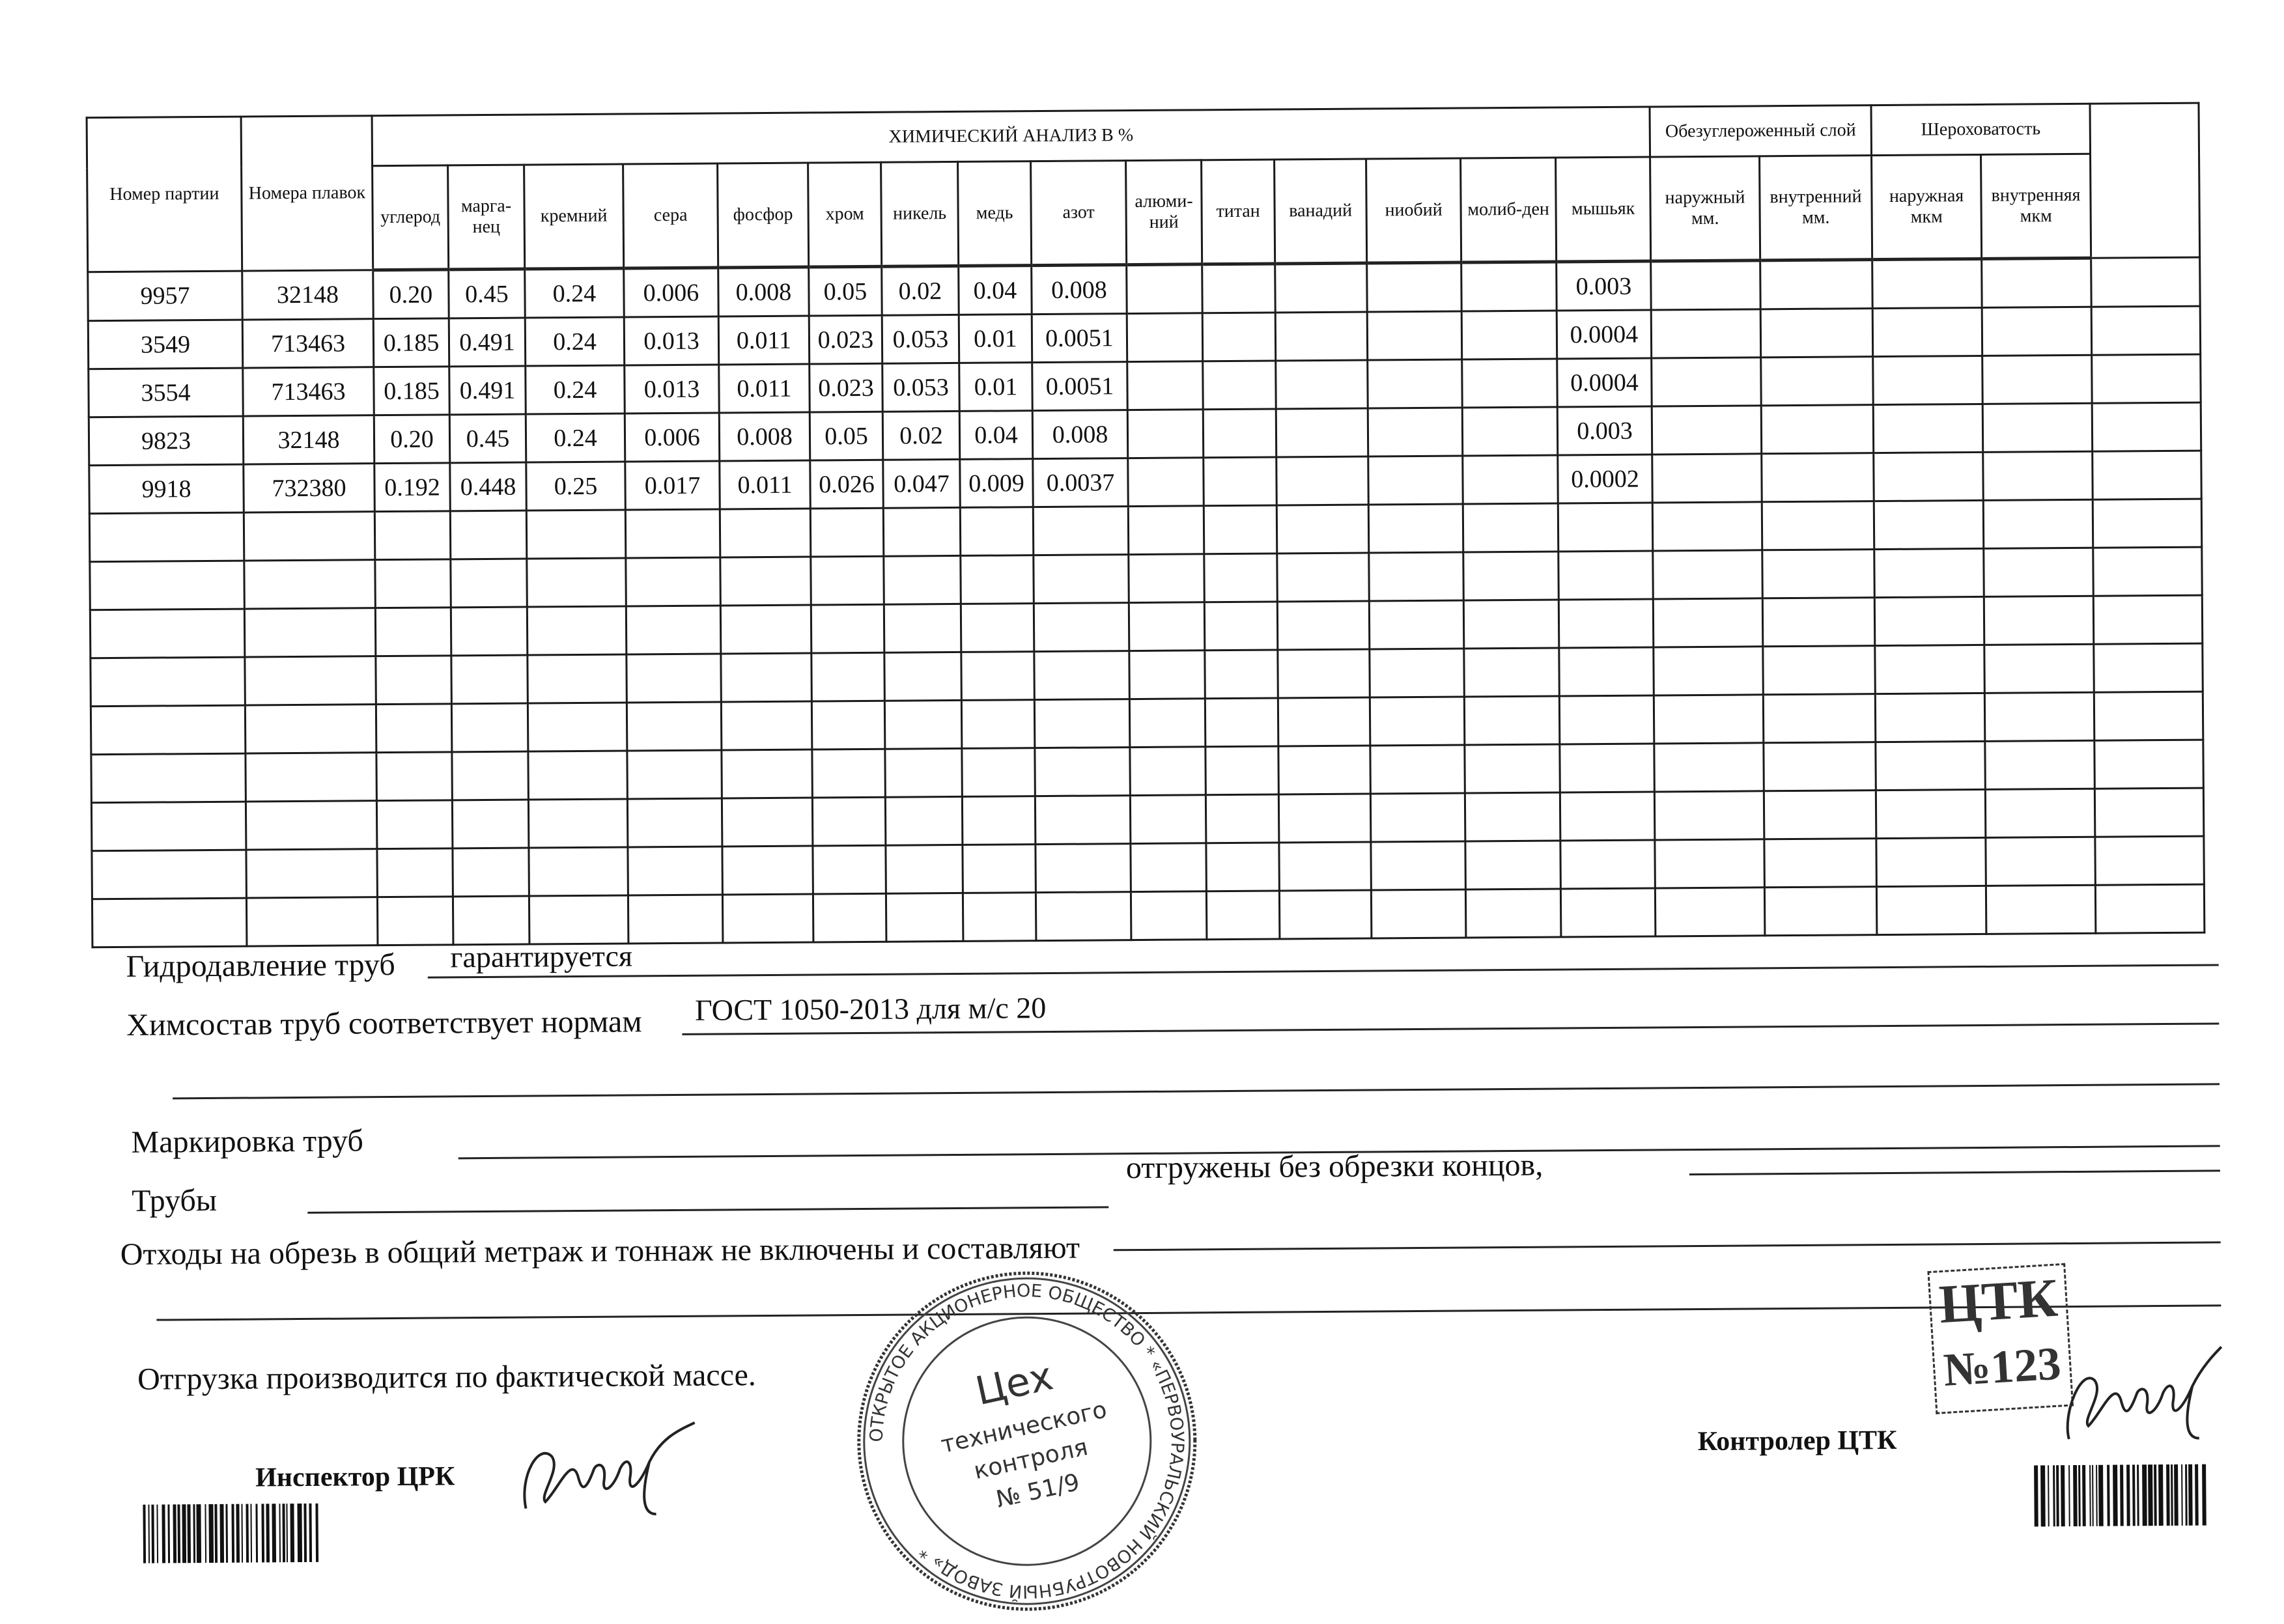 This screenshot has height=1624, width=2284. I want to click on header-chem-col: фосфор, so click(763, 216).